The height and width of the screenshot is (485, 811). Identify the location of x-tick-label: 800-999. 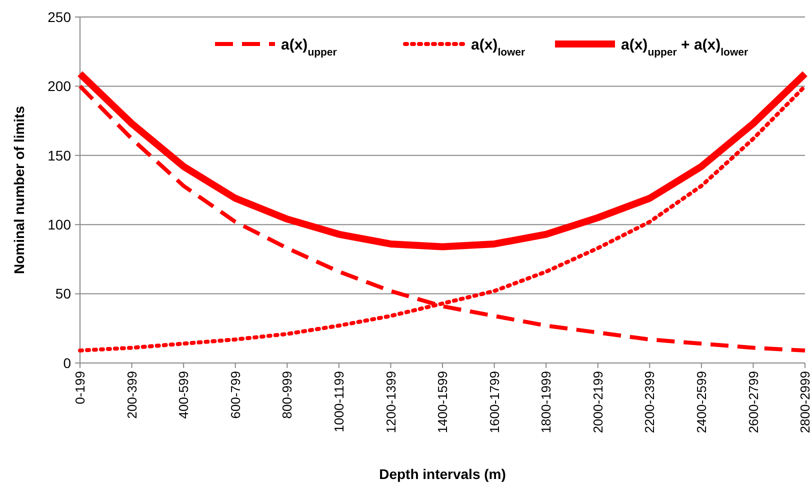
(287, 395).